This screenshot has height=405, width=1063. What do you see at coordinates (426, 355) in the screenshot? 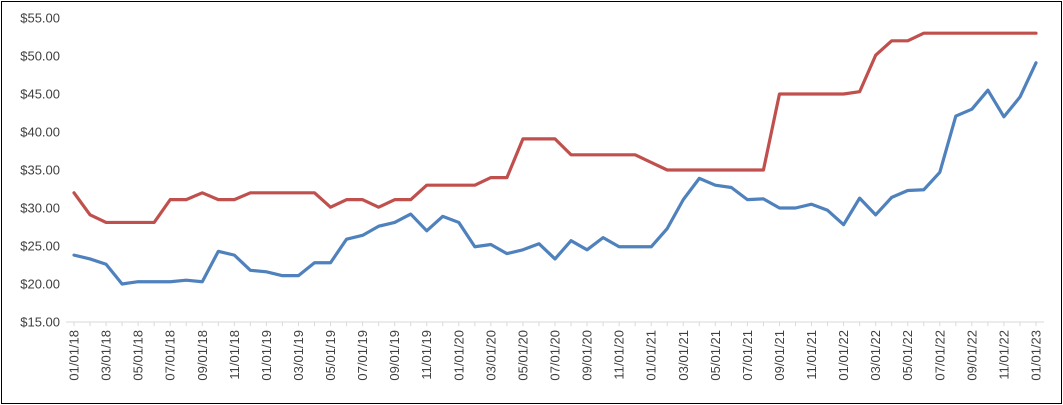
I see `x-tick-label: 11/01/19` at bounding box center [426, 355].